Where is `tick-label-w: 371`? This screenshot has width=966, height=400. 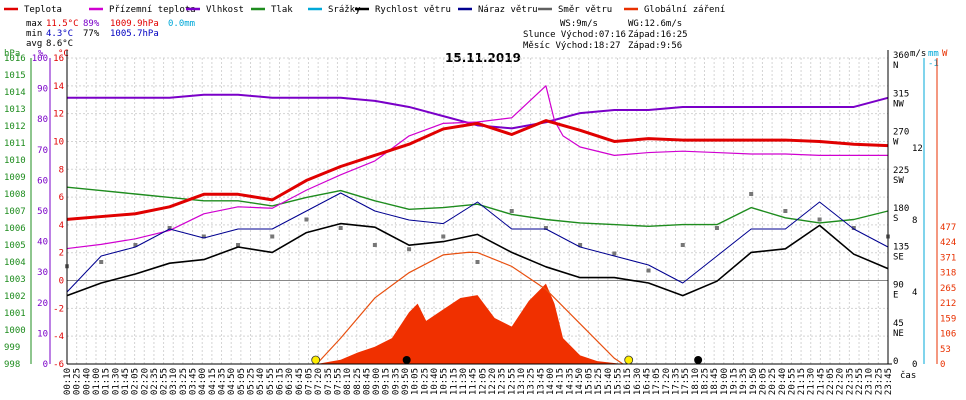 tick-label-w: 371 is located at coordinates (948, 258).